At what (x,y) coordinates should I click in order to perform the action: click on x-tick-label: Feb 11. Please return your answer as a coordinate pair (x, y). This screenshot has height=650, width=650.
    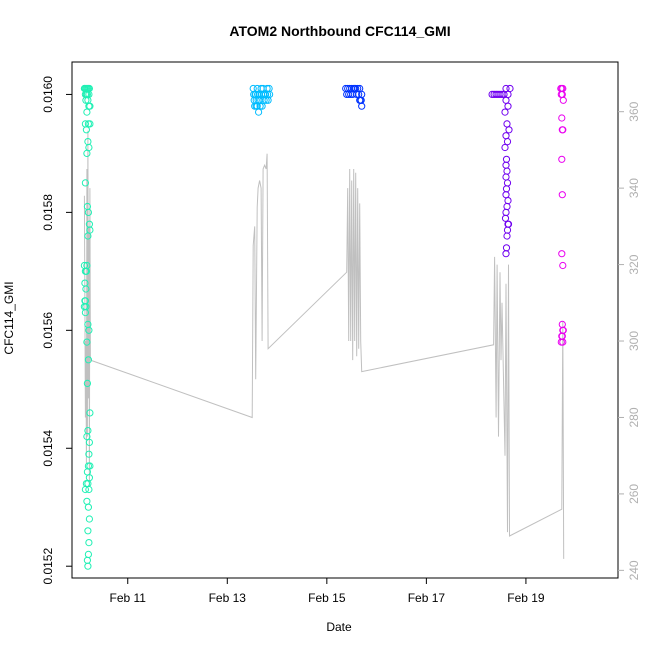
    Looking at the image, I should click on (128, 598).